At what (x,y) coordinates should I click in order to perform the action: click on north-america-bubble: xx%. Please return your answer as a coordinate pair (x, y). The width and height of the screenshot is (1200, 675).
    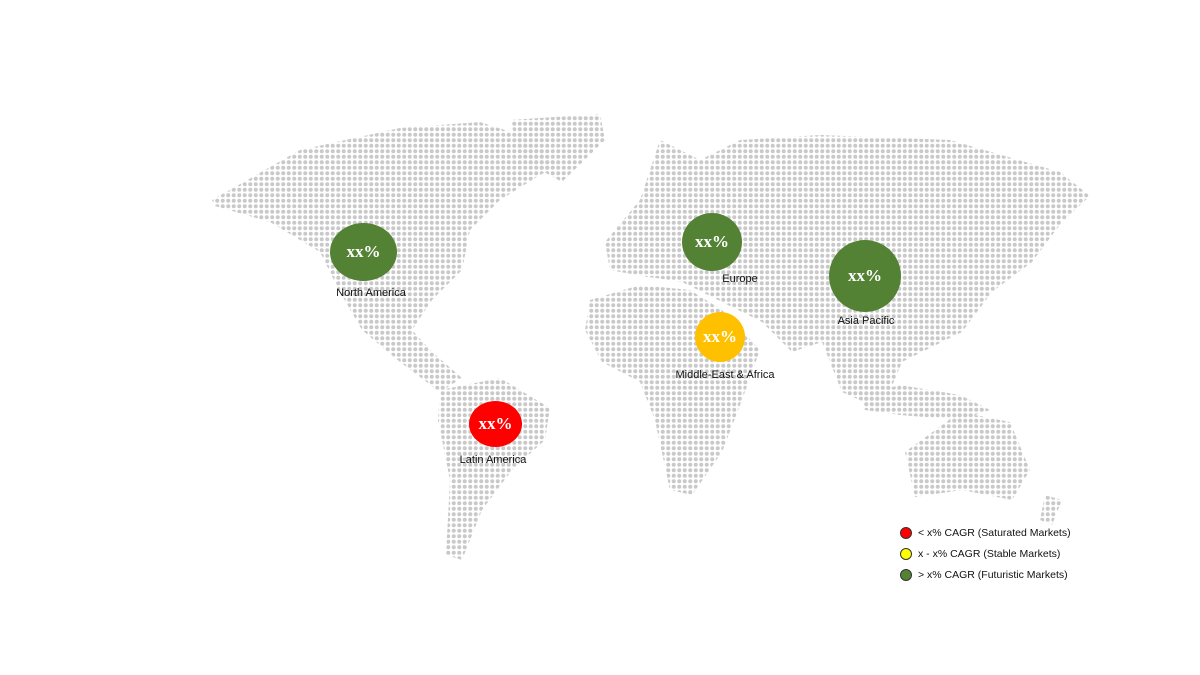
    Looking at the image, I should click on (363, 252).